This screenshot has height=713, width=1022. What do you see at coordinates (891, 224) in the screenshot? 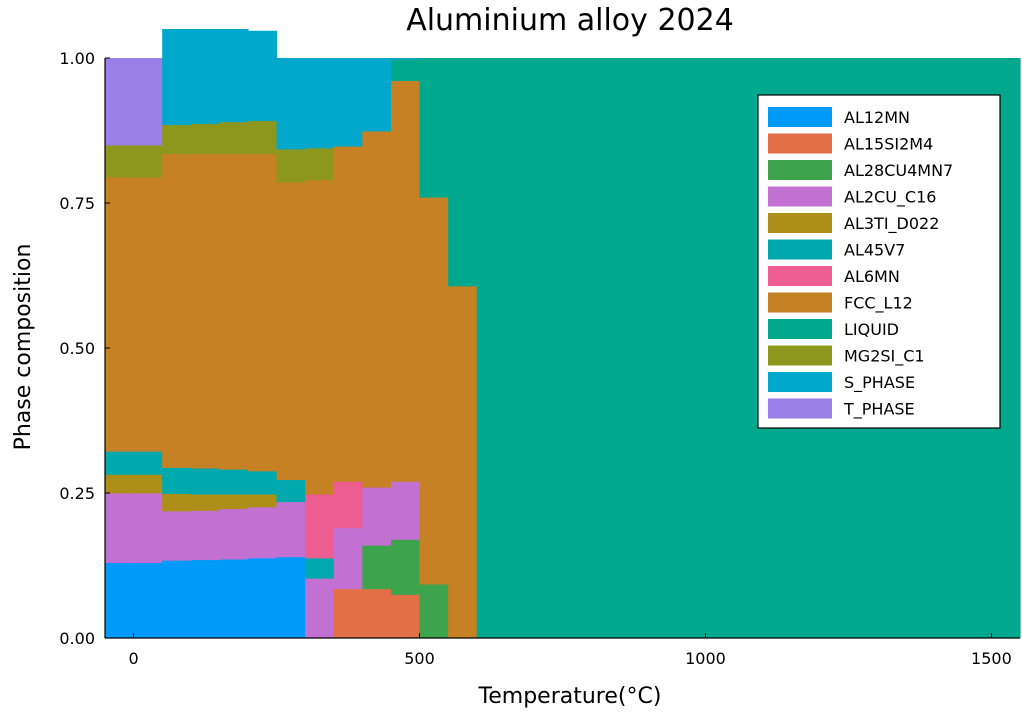
I see `legend-label: AL3TI_D022` at bounding box center [891, 224].